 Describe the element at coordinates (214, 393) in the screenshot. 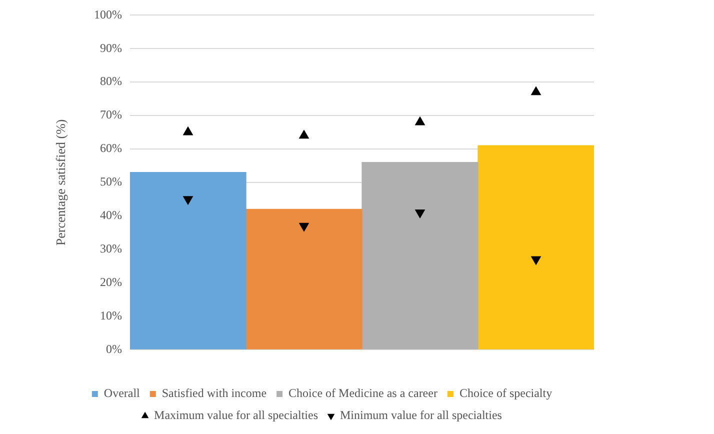

I see `legend-label: Satisfied with income` at that location.